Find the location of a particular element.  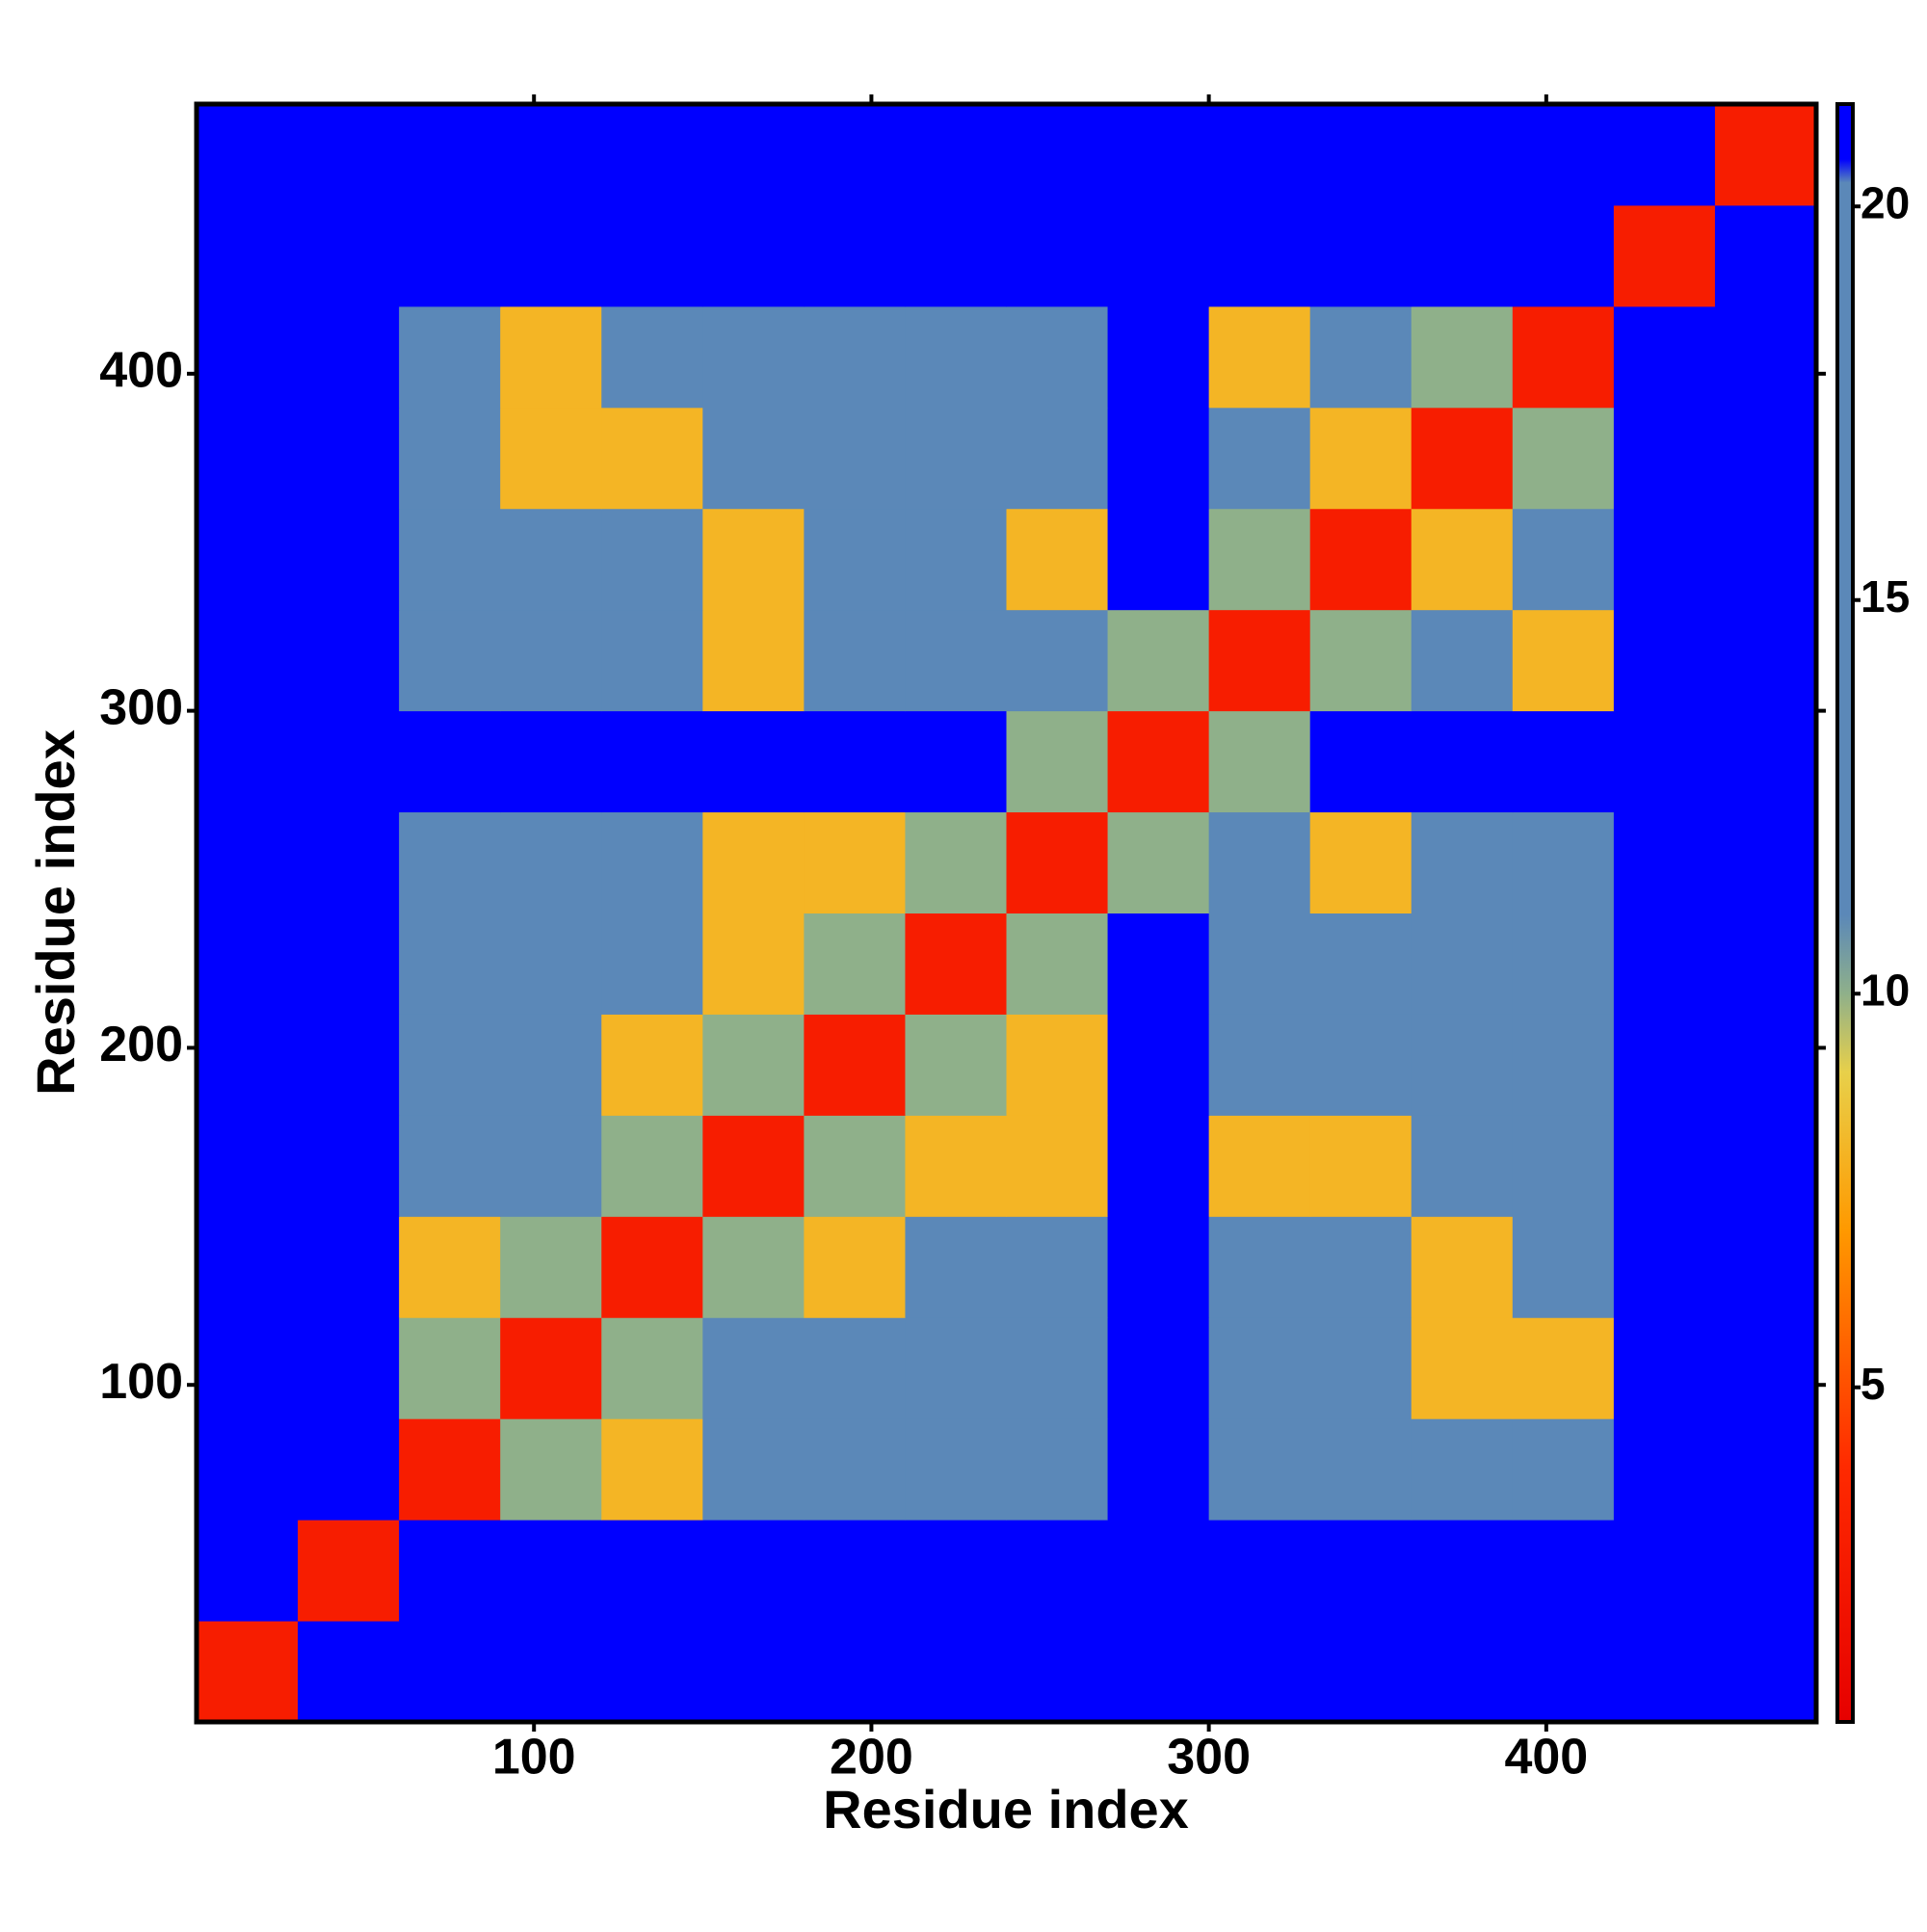

y-tick-label: 200 is located at coordinates (141, 1044).